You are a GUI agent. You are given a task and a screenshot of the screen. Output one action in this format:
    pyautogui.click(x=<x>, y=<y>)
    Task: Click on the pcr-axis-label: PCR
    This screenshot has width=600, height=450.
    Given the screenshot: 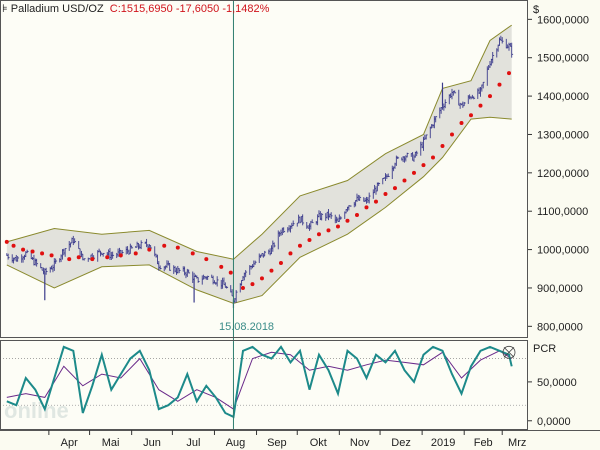 What is the action you would take?
    pyautogui.click(x=545, y=349)
    